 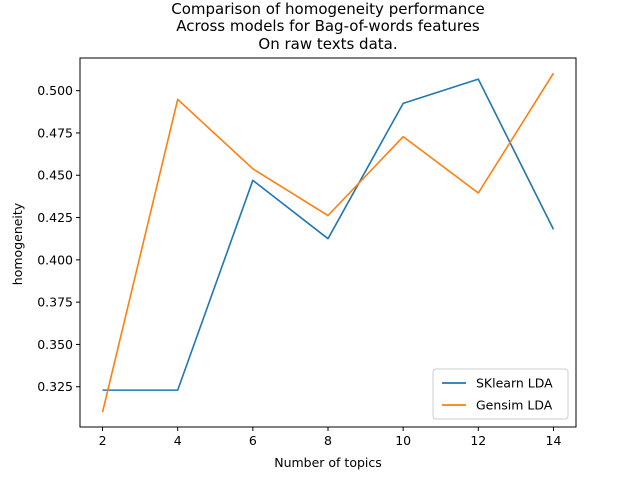 I want to click on x-tick-label: 8, so click(x=328, y=440).